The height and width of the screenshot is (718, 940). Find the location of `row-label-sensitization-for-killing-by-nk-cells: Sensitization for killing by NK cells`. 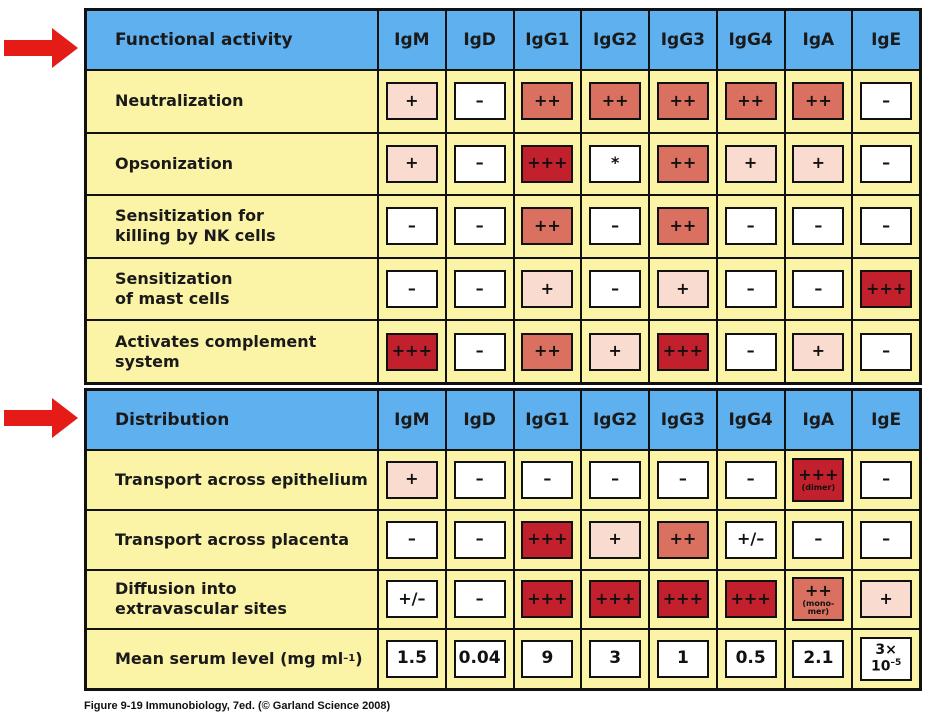

row-label-sensitization-for-killing-by-nk-cells: Sensitization for killing by NK cells is located at coordinates (232, 226).